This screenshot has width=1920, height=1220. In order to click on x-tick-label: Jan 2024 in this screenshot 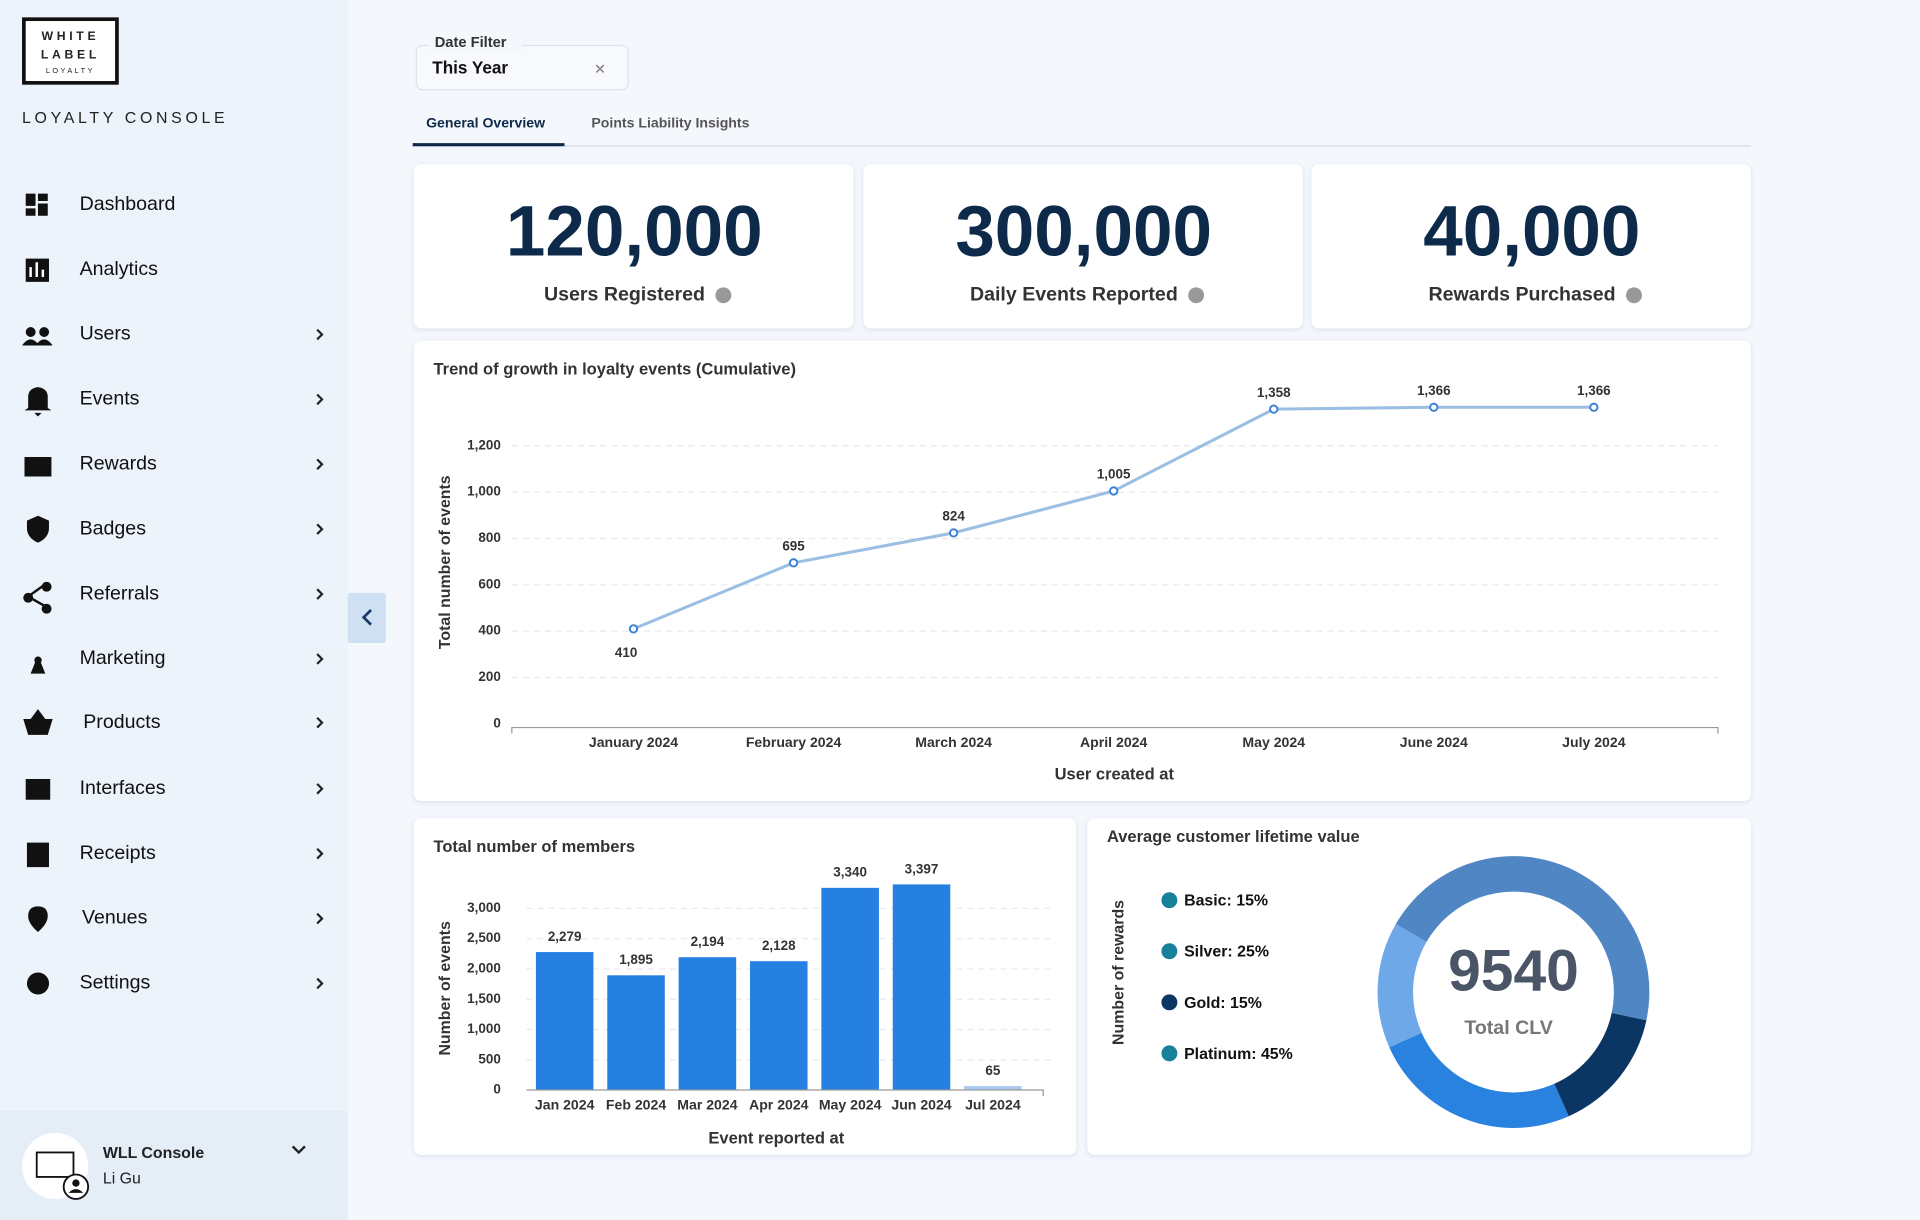, I will do `click(565, 1105)`.